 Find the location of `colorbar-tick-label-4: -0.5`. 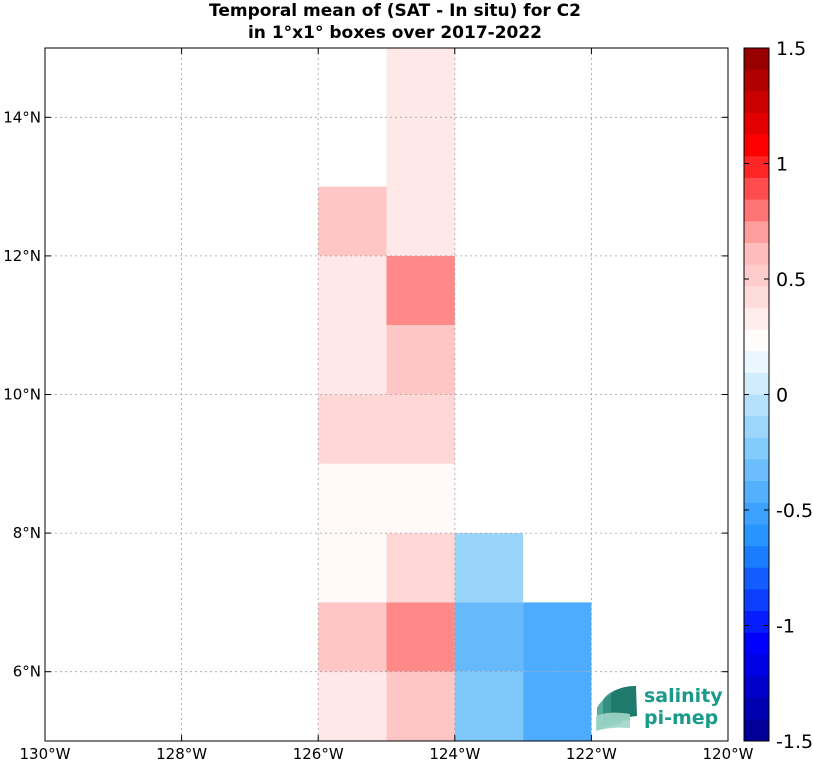

colorbar-tick-label-4: -0.5 is located at coordinates (794, 511).